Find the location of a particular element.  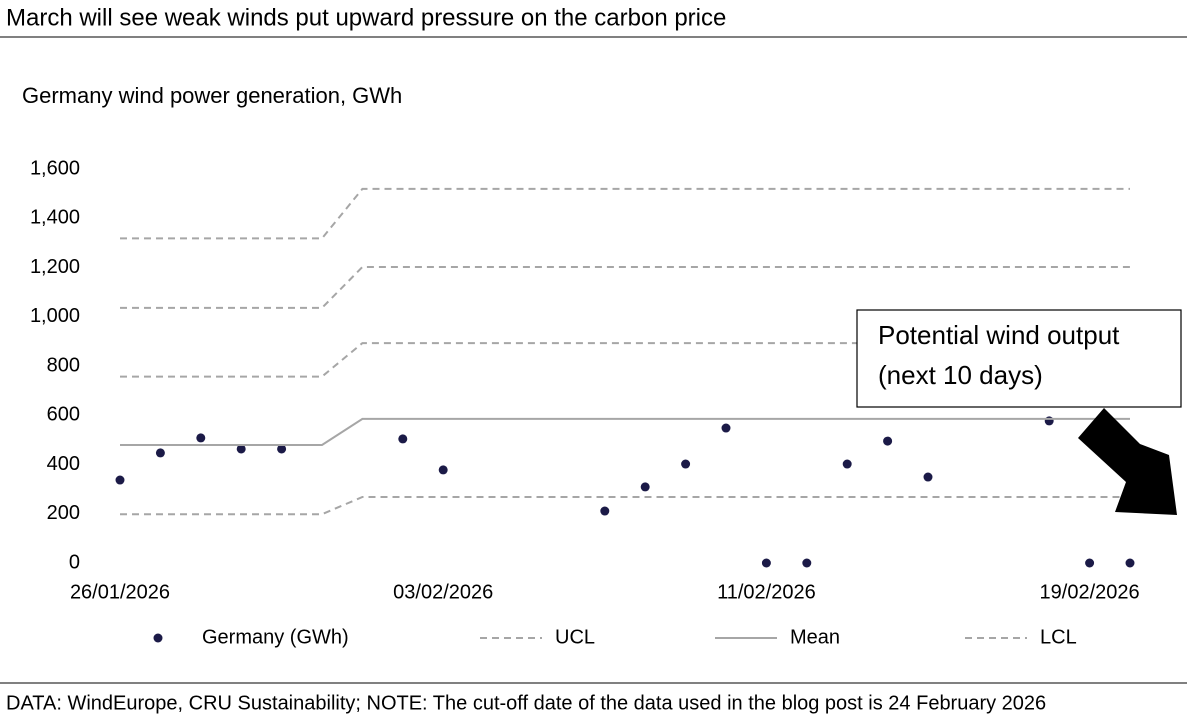

legend-label: LCL is located at coordinates (1058, 637).